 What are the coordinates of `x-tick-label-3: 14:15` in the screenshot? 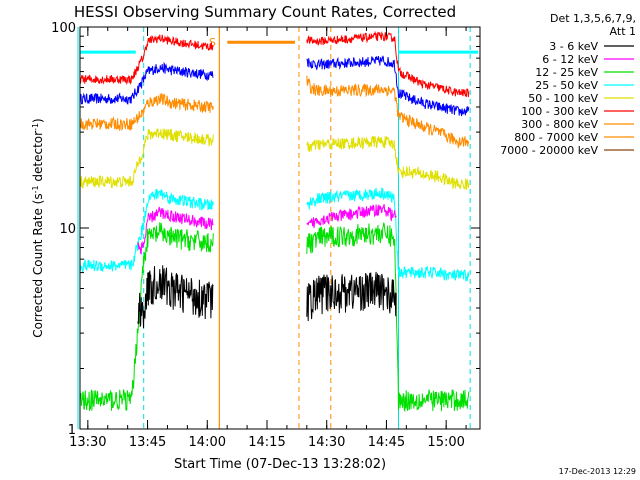 It's located at (266, 442).